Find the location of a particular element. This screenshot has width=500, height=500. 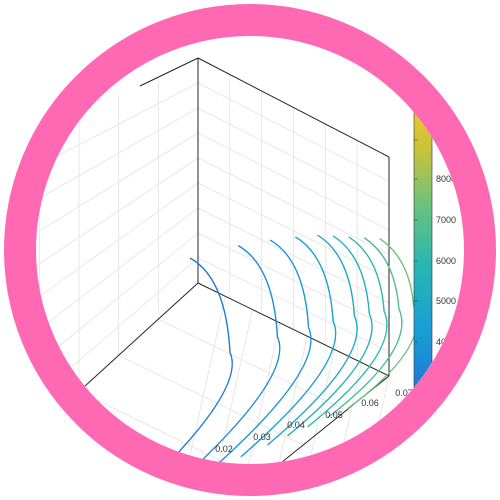

x-tick-label: 0.04 is located at coordinates (296, 425).